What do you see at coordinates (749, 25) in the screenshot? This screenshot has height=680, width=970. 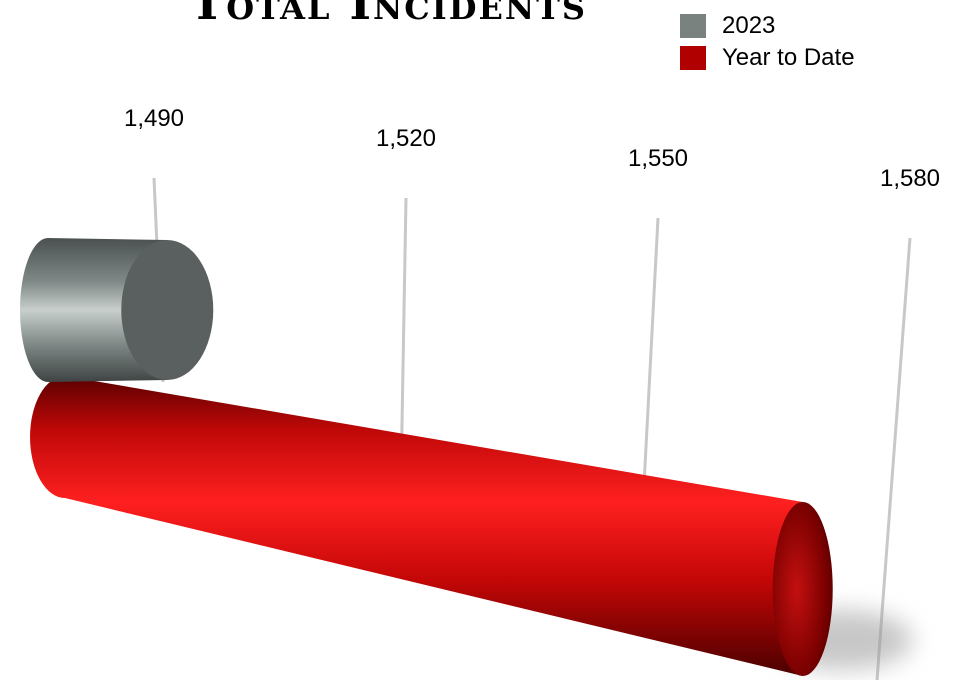 I see `legend-label-2023: 2023` at bounding box center [749, 25].